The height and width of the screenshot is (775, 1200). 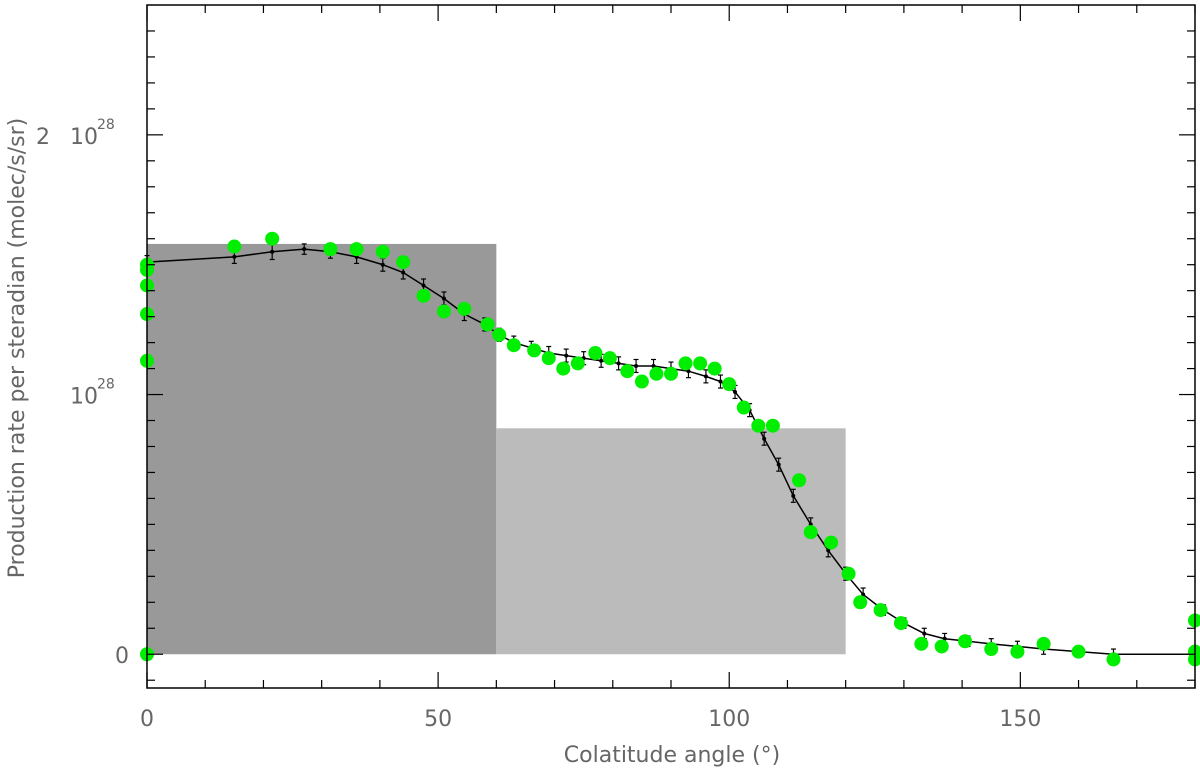 I want to click on x-axis-label: Colatitude angle (°), so click(x=672, y=755).